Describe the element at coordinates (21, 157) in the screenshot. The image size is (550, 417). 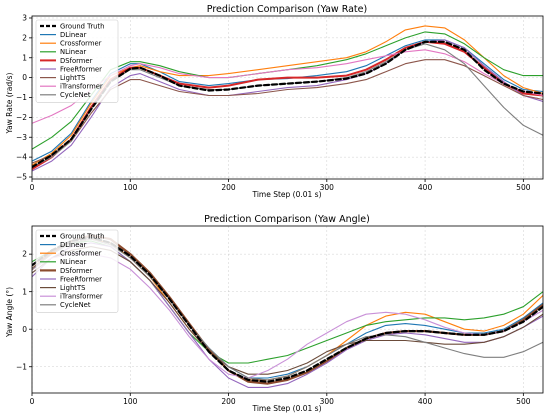
I see `y-tick-label: −4` at that location.